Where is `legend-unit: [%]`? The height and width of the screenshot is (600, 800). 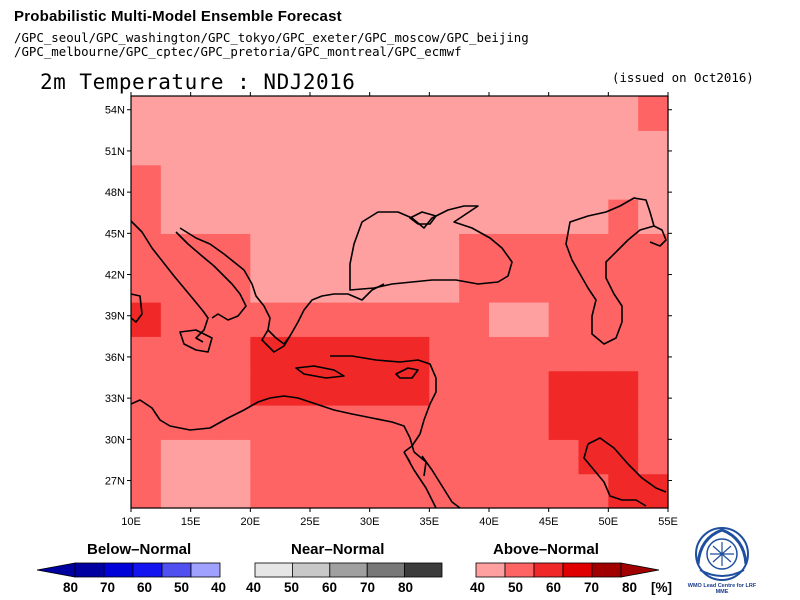 legend-unit: [%] is located at coordinates (661, 587).